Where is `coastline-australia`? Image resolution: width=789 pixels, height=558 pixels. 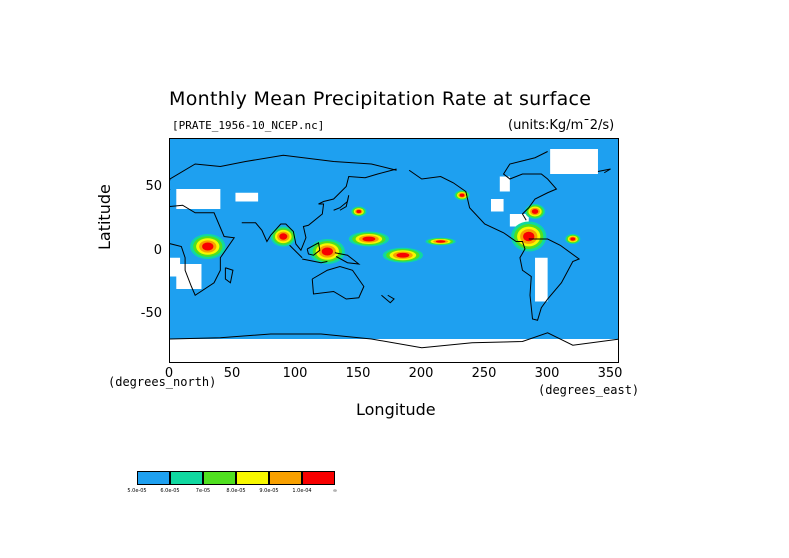
coastline-australia is located at coordinates (338, 282).